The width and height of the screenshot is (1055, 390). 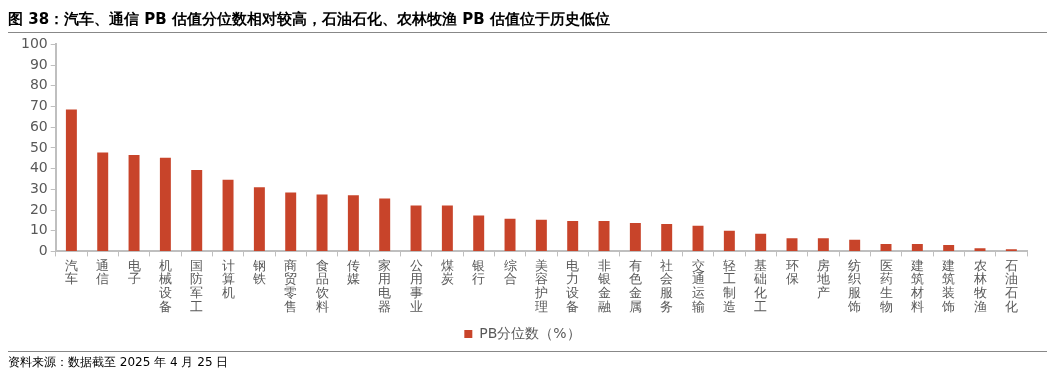 I want to click on x-tick-label: 机械设备, so click(x=165, y=285).